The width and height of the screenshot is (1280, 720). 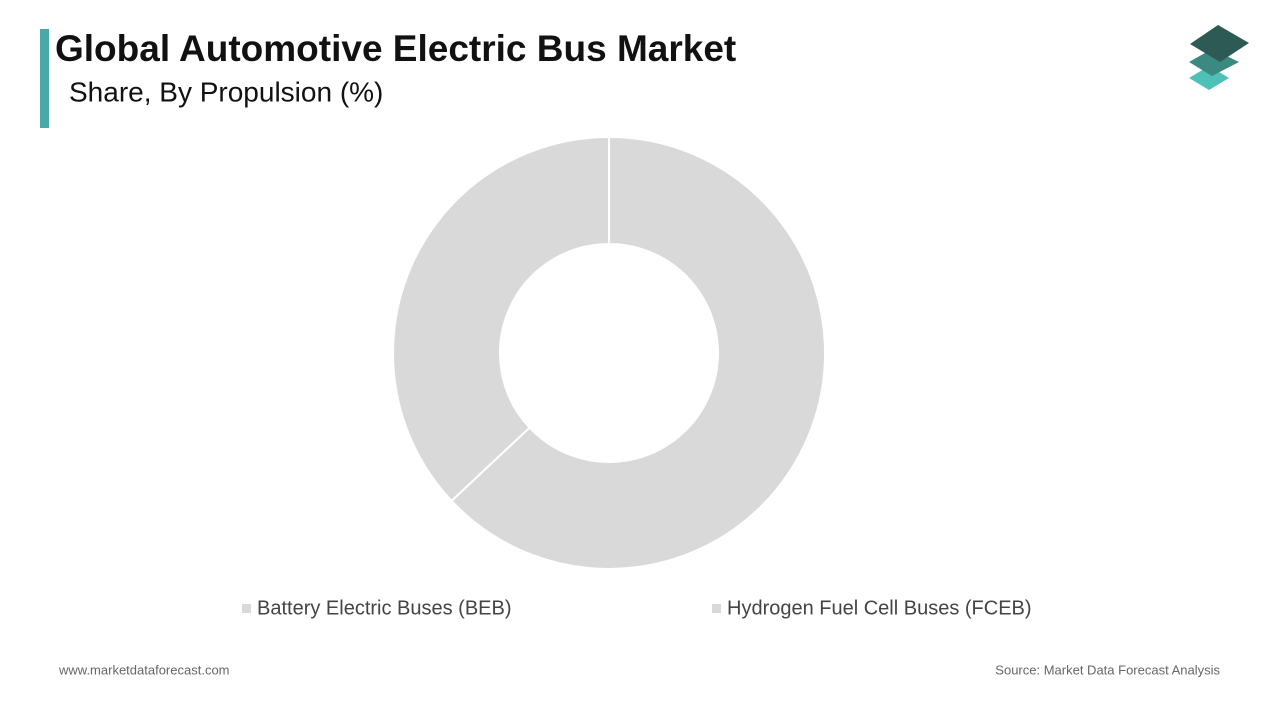 What do you see at coordinates (879, 608) in the screenshot?
I see `legend-label: Hydrogen Fuel Cell Buses (FCEB)` at bounding box center [879, 608].